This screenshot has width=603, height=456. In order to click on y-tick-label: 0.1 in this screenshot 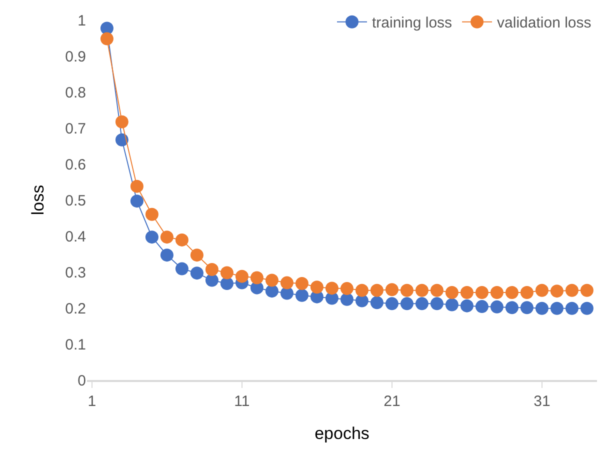, I will do `click(75, 345)`.